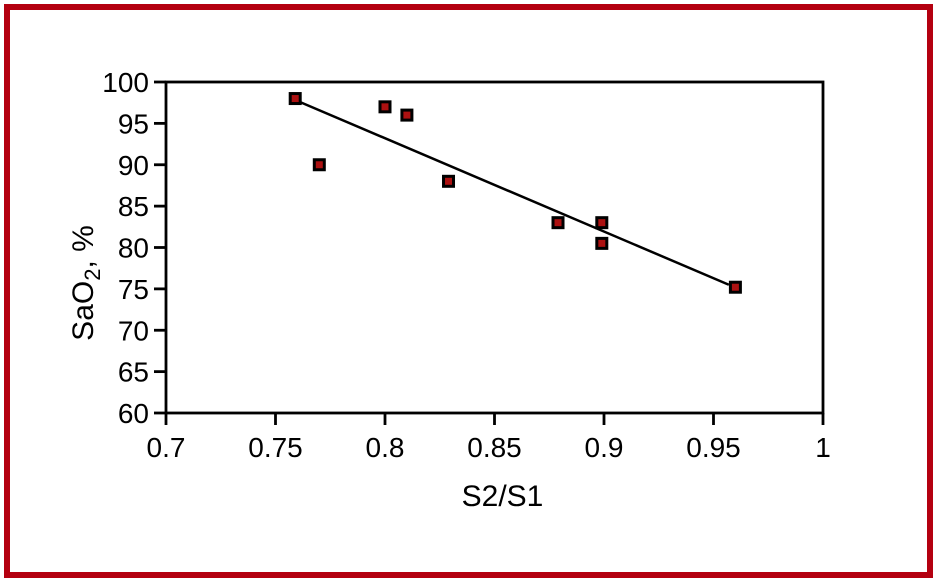 Image resolution: width=937 pixels, height=582 pixels. I want to click on x-tick-label: 0.8, so click(385, 447).